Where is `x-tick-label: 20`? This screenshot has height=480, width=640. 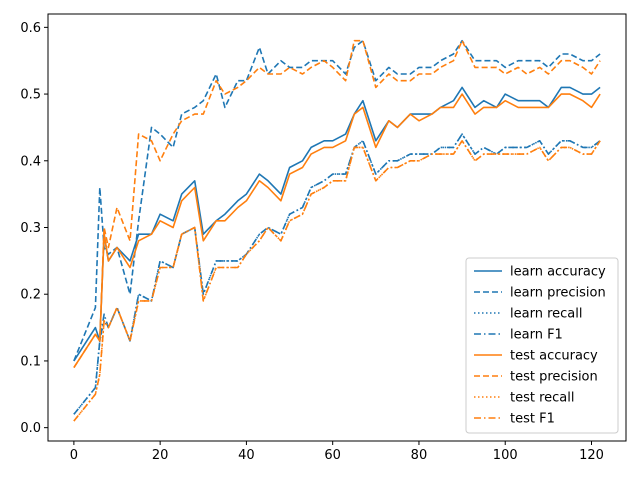 x-tick-label: 20 is located at coordinates (160, 455).